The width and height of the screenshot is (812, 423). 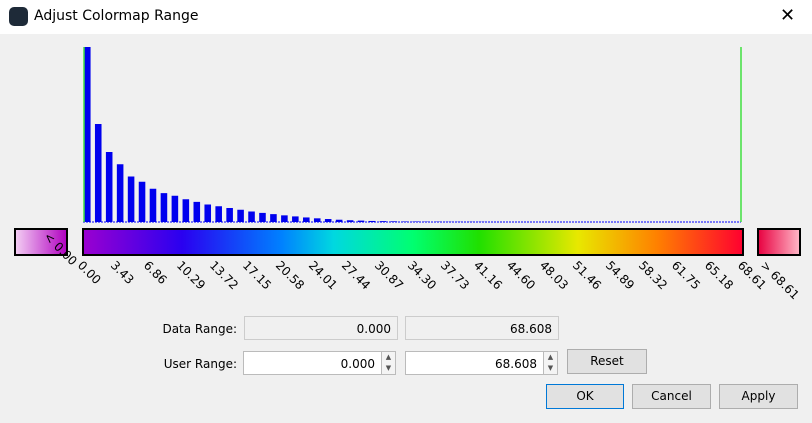 What do you see at coordinates (257, 275) in the screenshot?
I see `tick-label: 17.15` at bounding box center [257, 275].